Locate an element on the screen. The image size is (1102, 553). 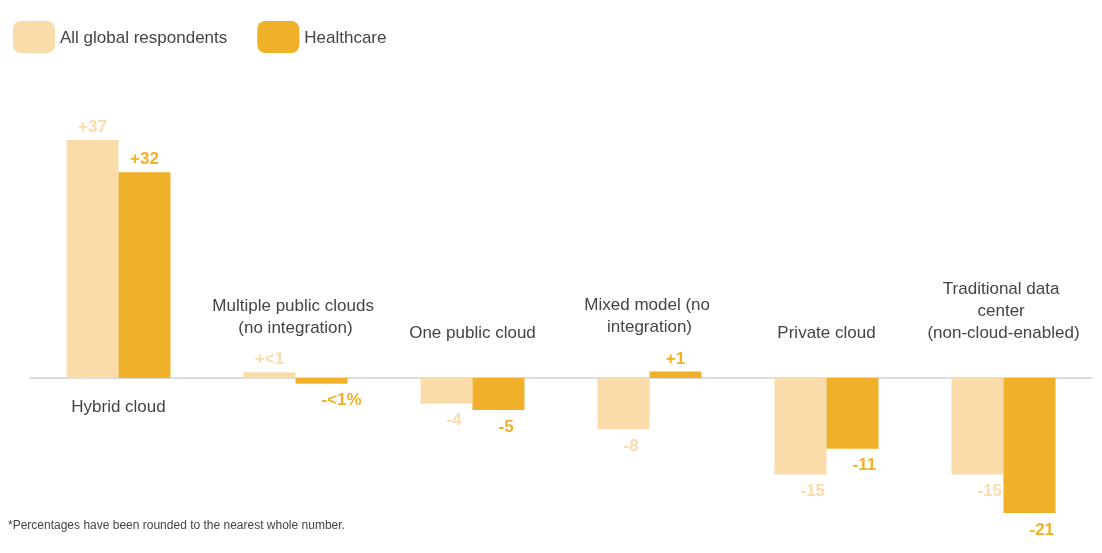
data-label: -<1% is located at coordinates (341, 400).